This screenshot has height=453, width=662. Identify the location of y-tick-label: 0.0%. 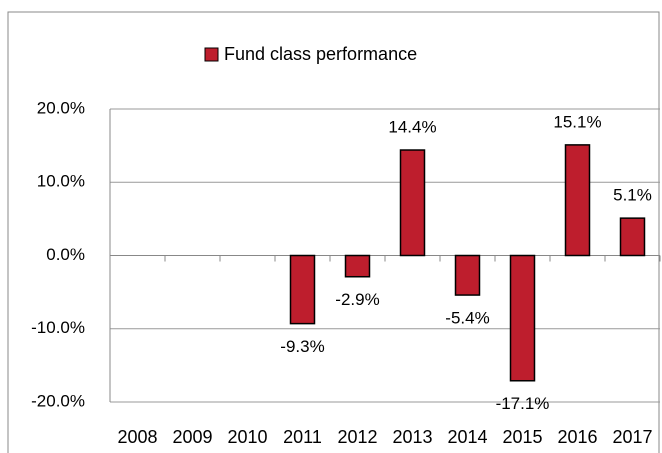
(65, 254).